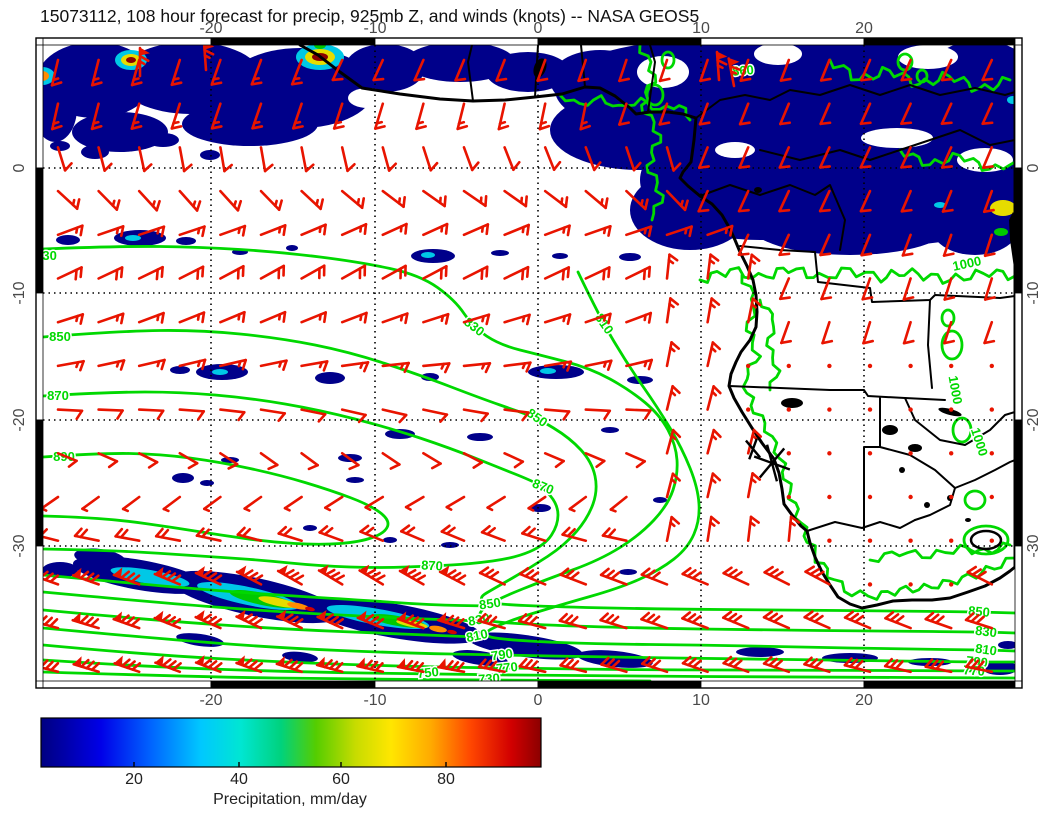  What do you see at coordinates (290, 799) in the screenshot?
I see `colorbar-caption: Precipitation, mm/day` at bounding box center [290, 799].